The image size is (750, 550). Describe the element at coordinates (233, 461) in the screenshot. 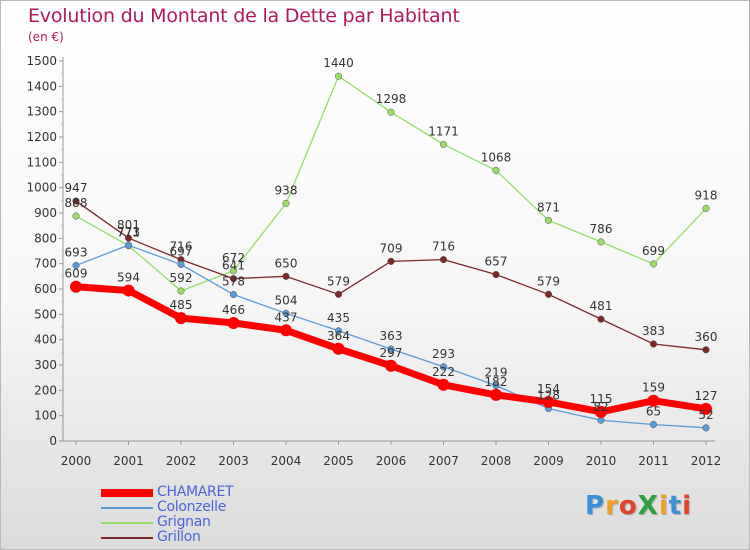

I see `x-tick-label: 2003` at that location.